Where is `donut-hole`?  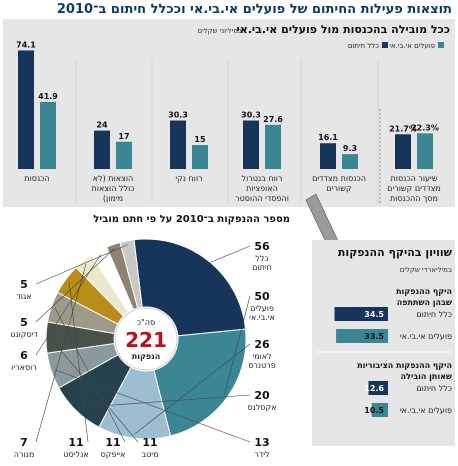
donut-hole is located at coordinates (146, 339).